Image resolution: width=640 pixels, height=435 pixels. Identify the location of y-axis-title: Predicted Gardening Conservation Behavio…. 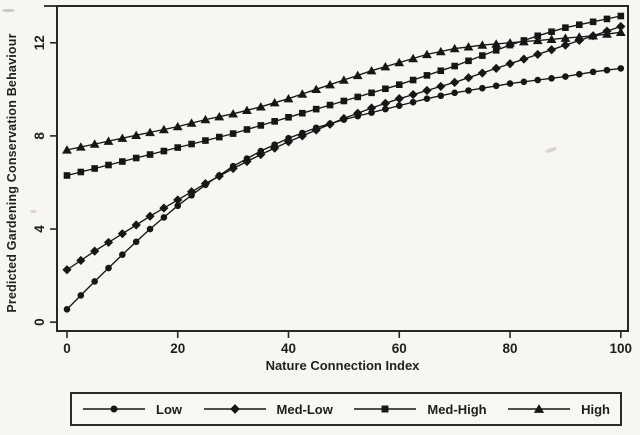
(12, 173).